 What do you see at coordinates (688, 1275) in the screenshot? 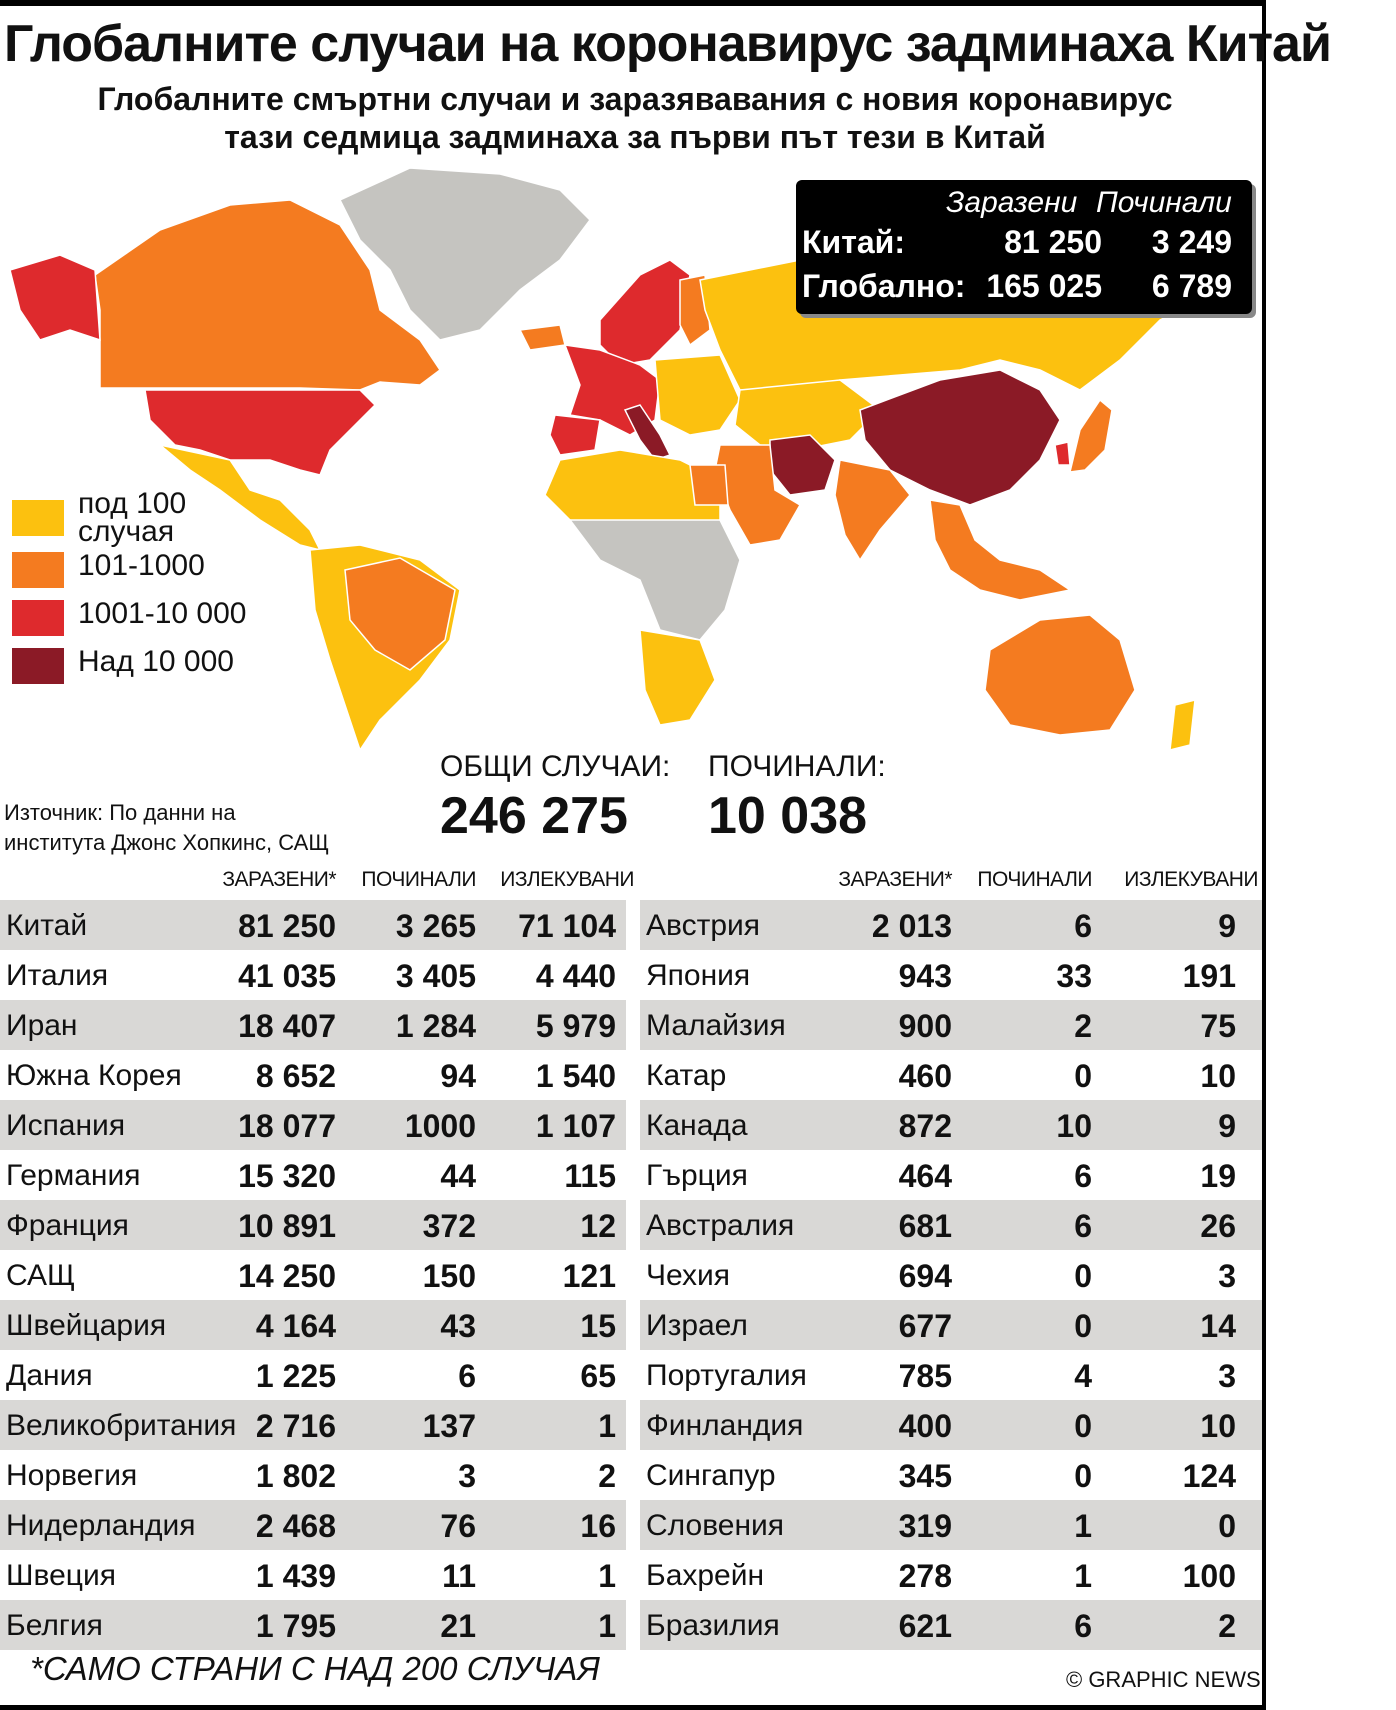
I see `country-name: Чехия` at bounding box center [688, 1275].